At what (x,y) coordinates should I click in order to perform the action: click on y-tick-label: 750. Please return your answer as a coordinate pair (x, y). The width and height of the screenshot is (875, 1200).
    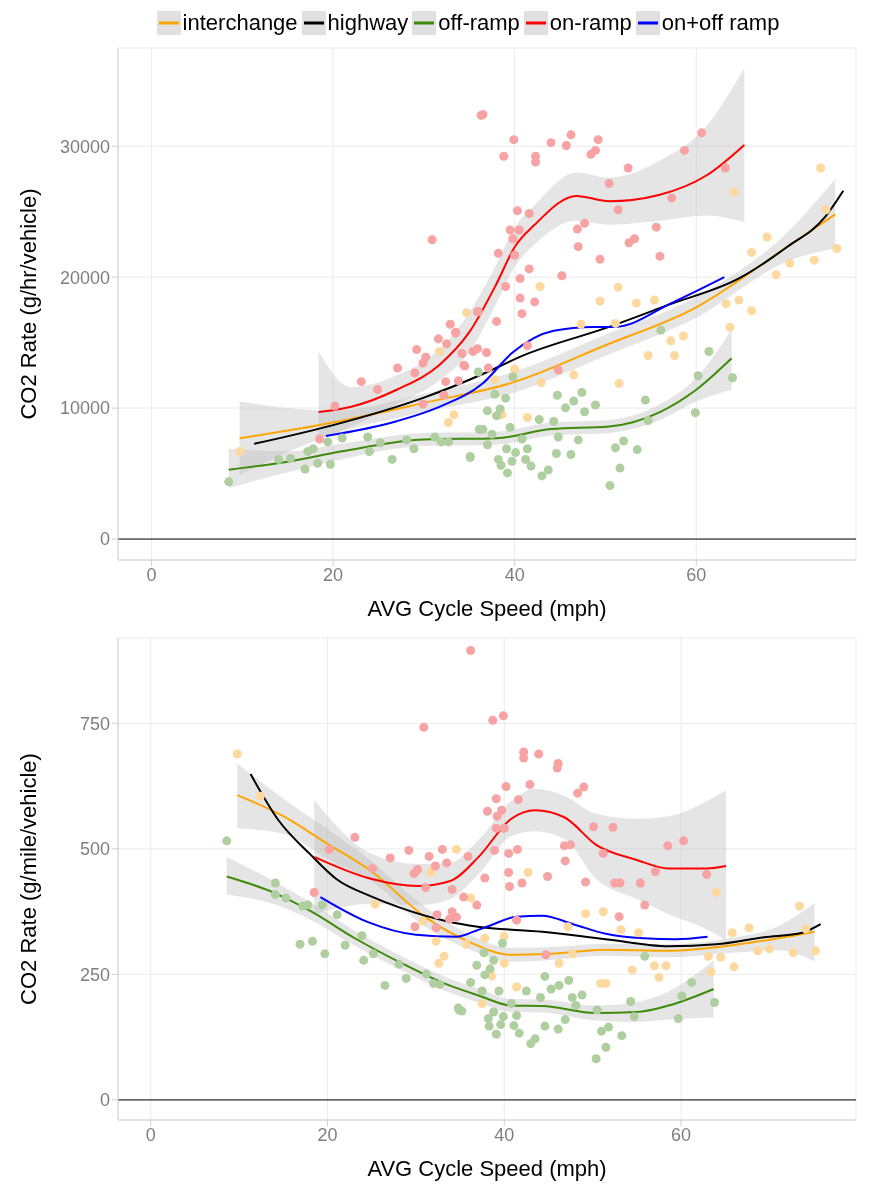
    Looking at the image, I should click on (94, 723).